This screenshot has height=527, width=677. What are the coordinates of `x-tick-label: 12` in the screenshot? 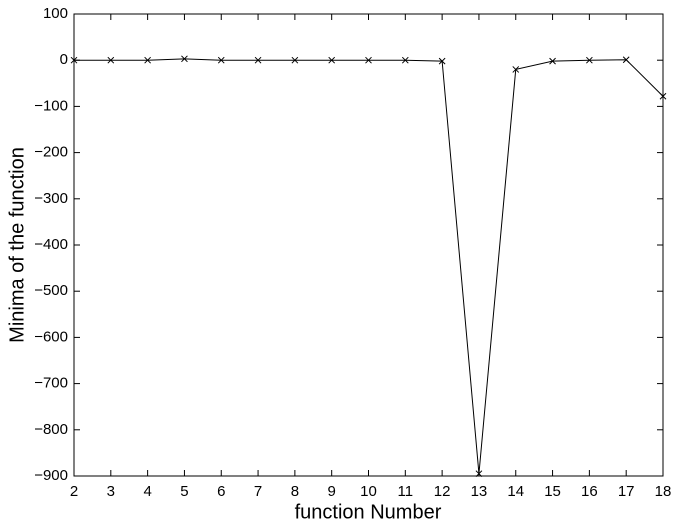 It's located at (442, 491).